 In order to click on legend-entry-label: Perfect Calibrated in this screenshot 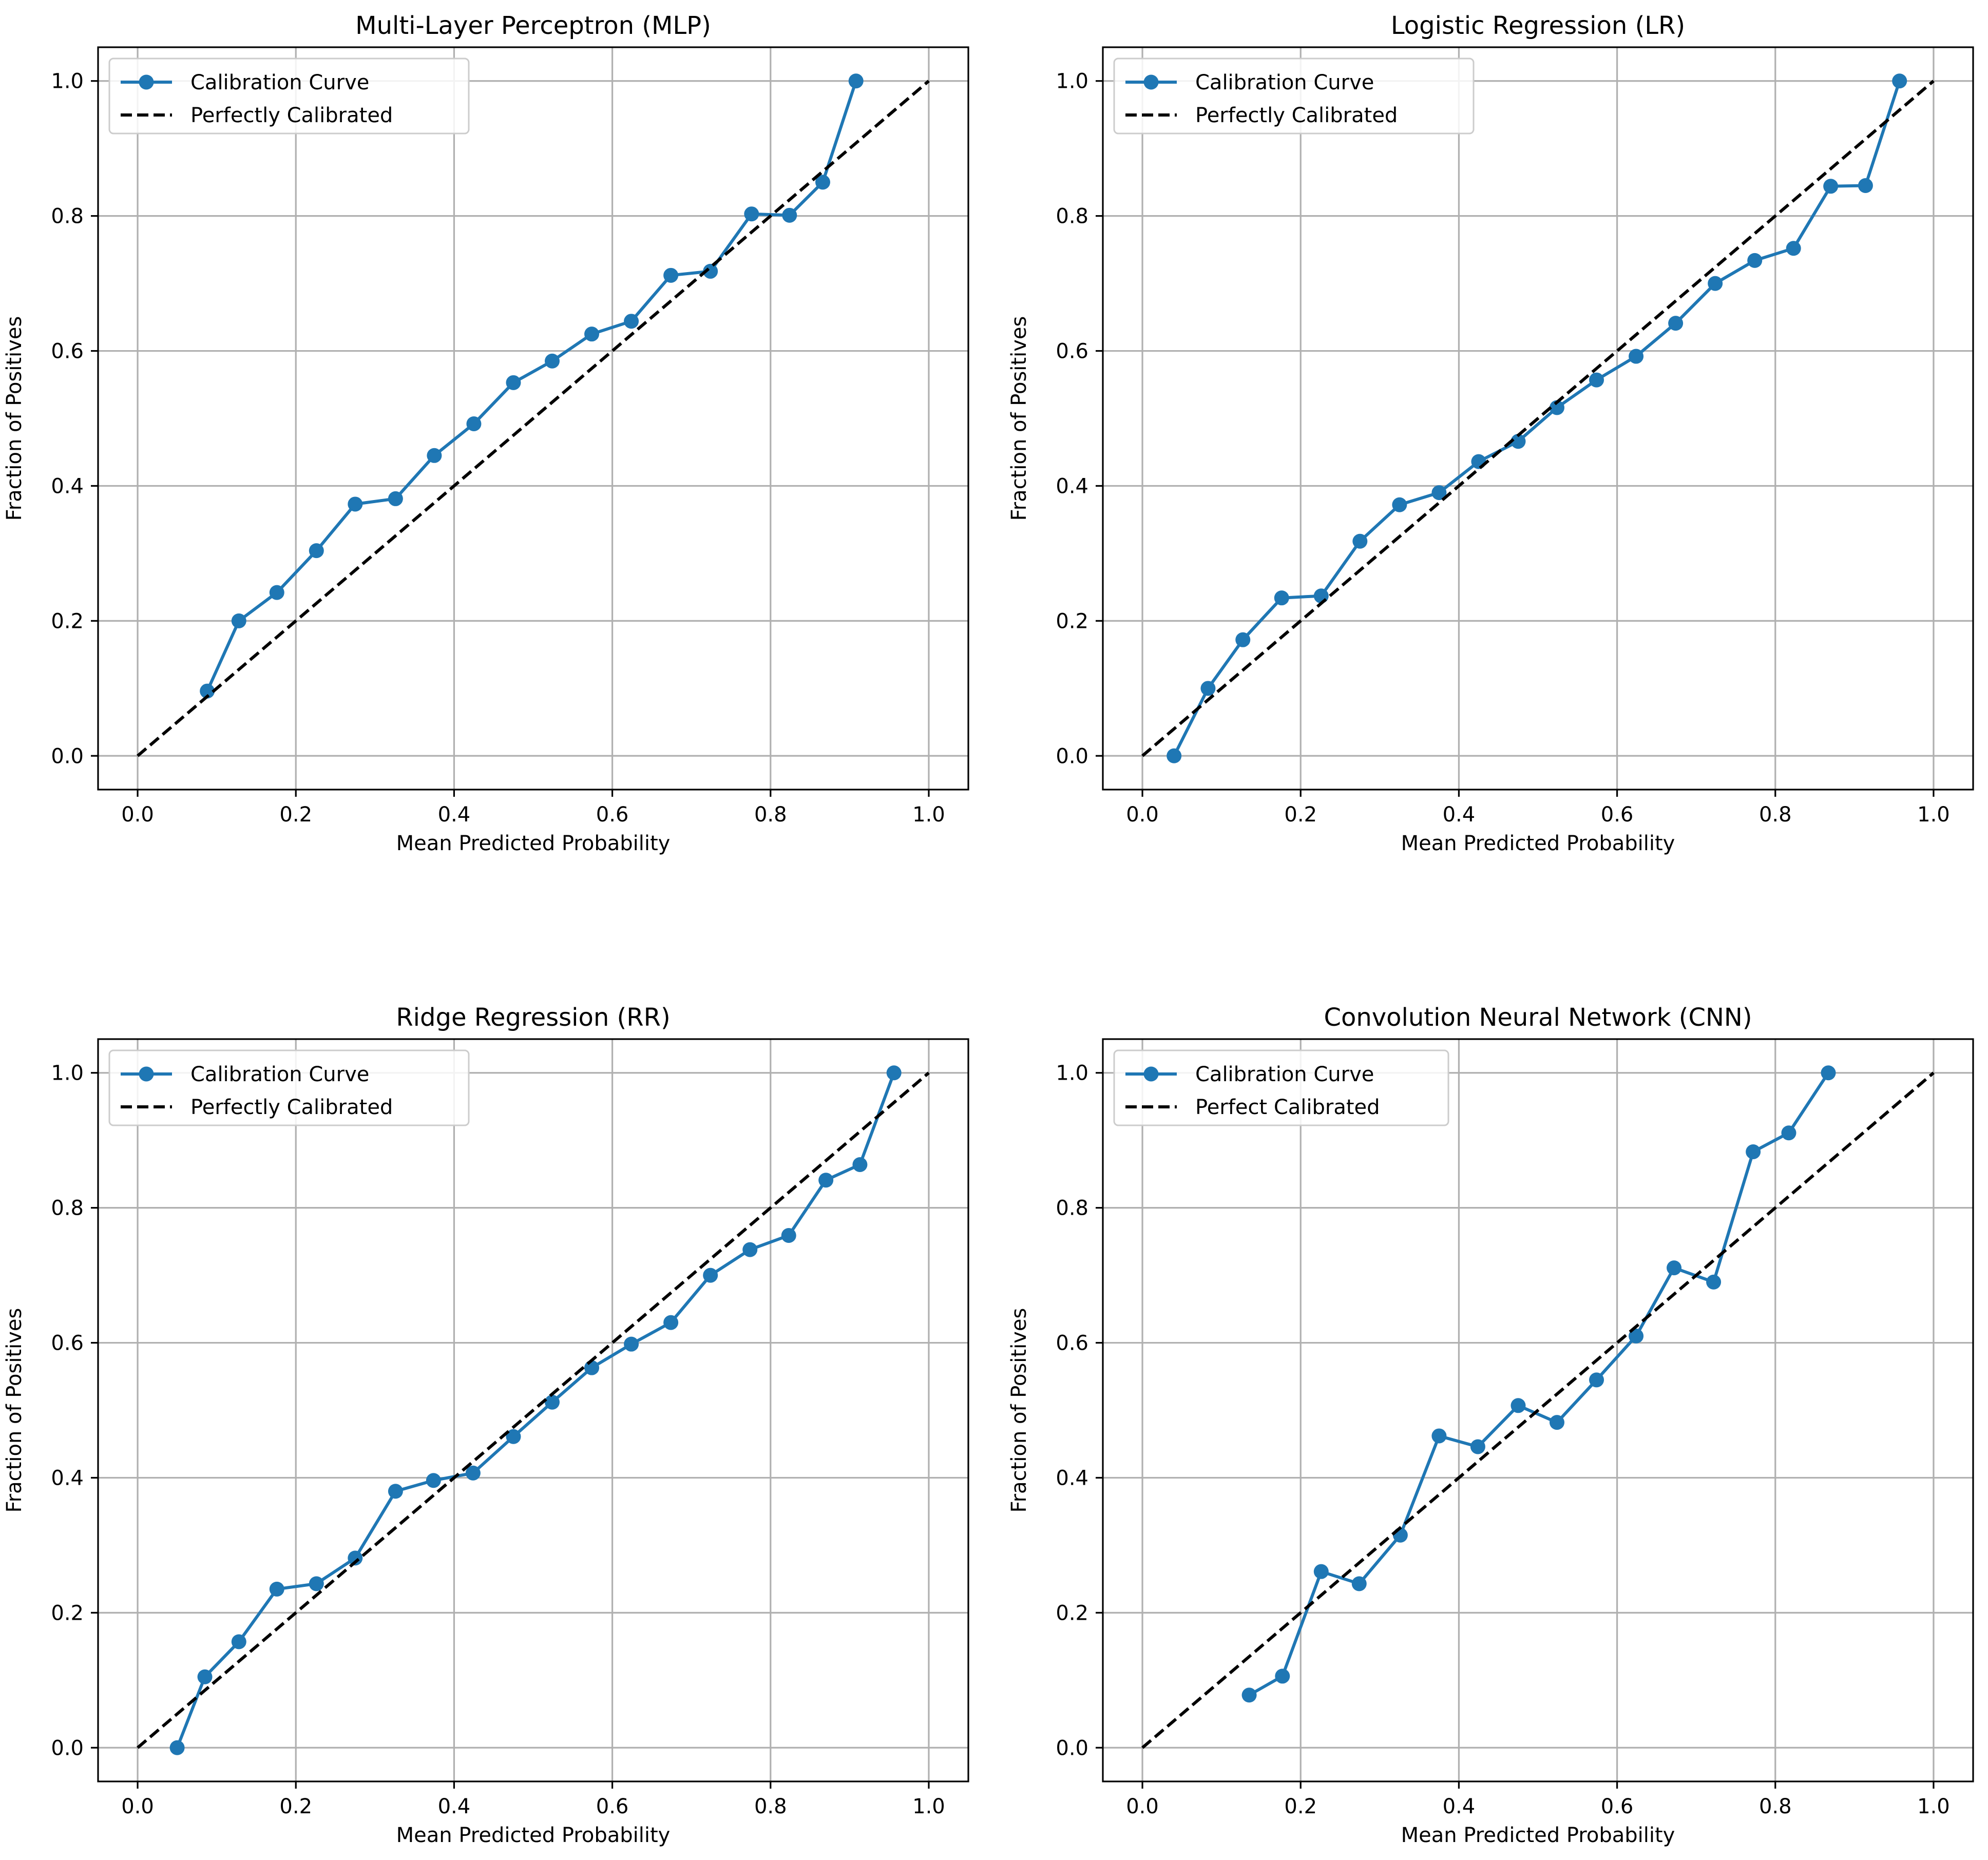, I will do `click(1288, 1107)`.